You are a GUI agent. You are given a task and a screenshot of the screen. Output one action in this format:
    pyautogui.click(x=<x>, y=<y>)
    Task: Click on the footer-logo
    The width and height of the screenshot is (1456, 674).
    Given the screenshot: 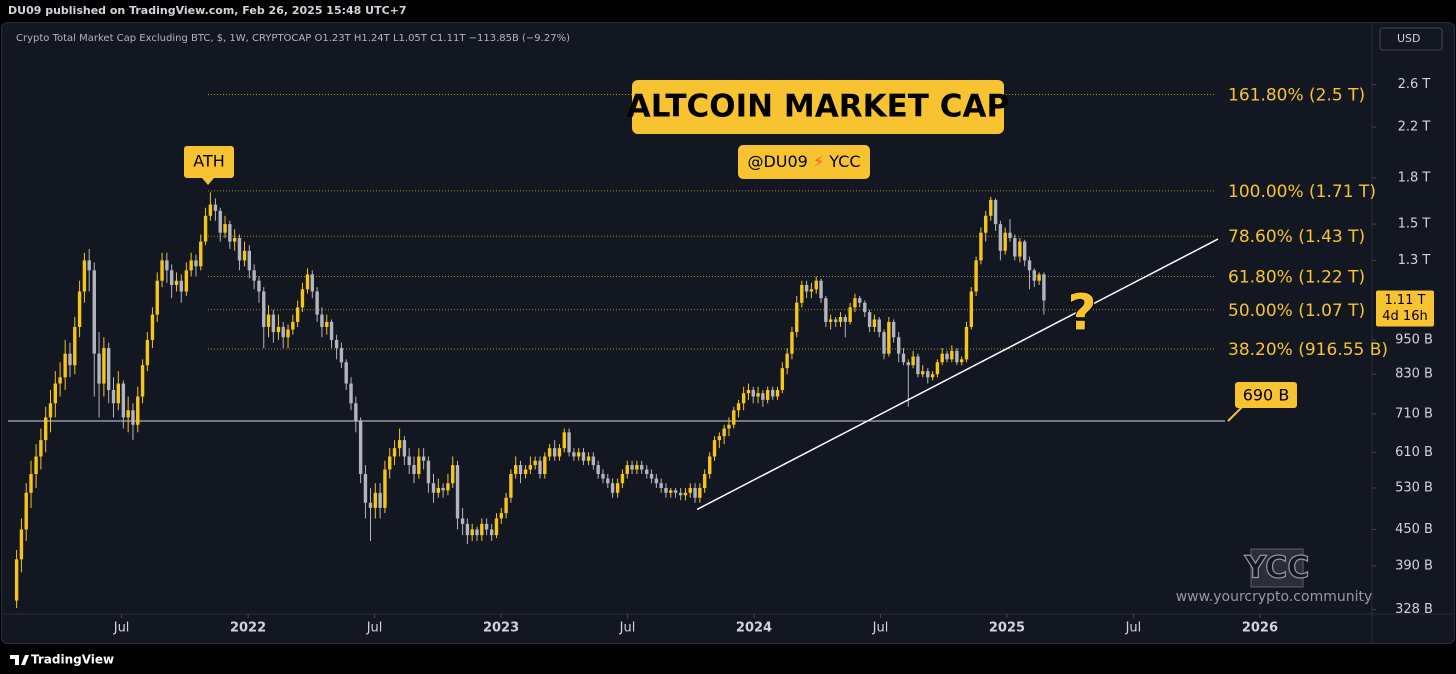 What is the action you would take?
    pyautogui.click(x=19, y=660)
    